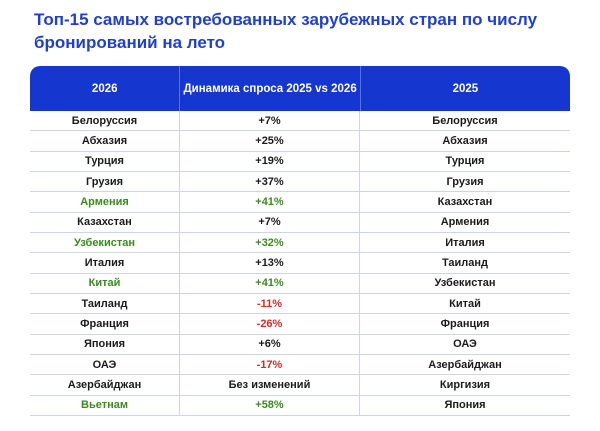 This screenshot has width=600, height=431. What do you see at coordinates (105, 222) in the screenshot?
I see `country-2026-cell: Казахстан` at bounding box center [105, 222].